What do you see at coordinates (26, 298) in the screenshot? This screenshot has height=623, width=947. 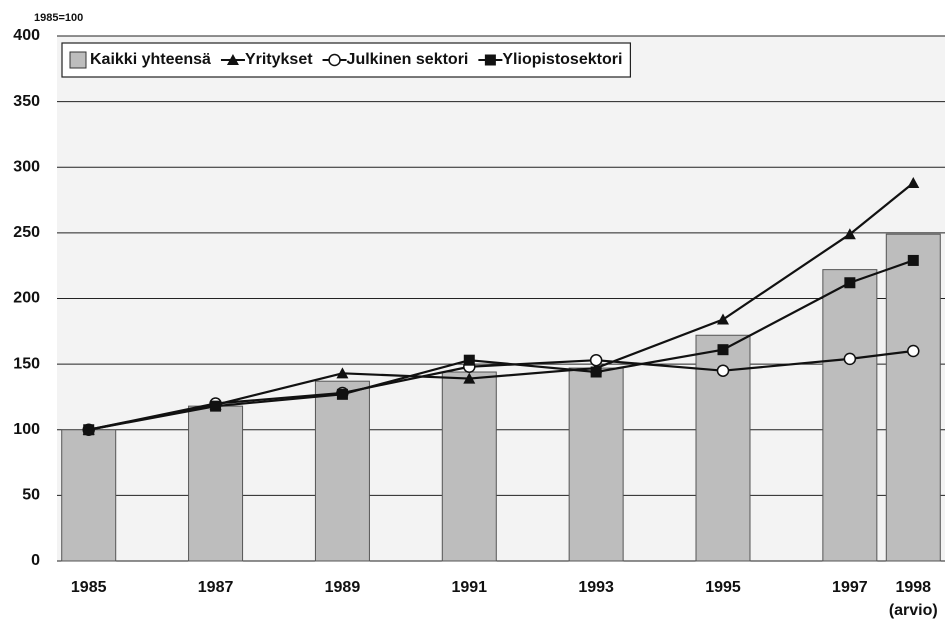 I see `y-tick-label: 200` at bounding box center [26, 298].